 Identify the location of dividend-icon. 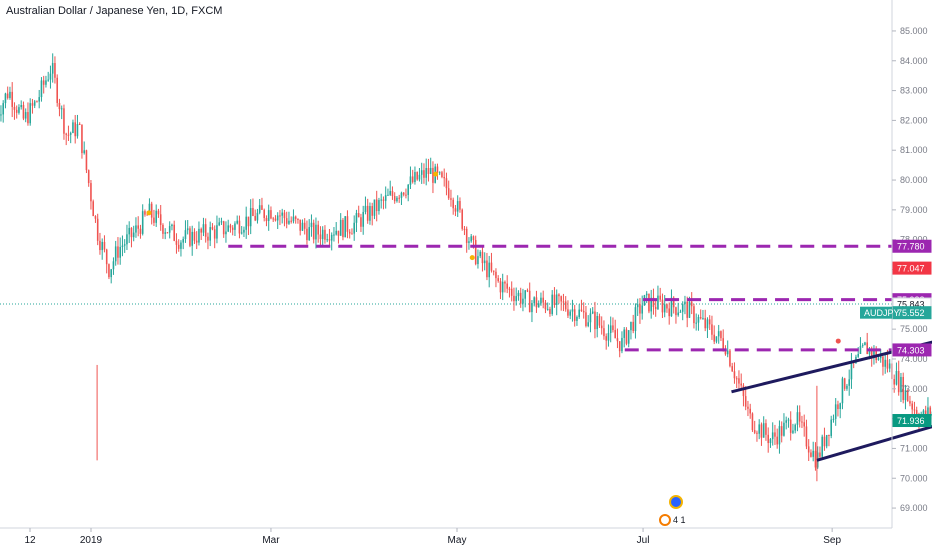
(665, 520).